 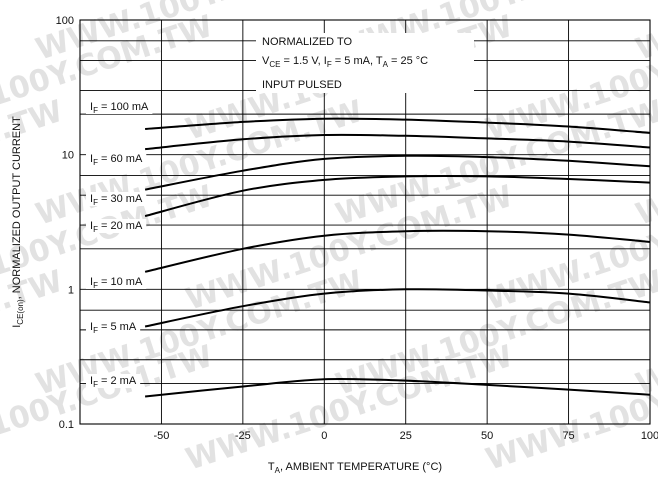 I want to click on y-axis-title-rest: , NORMALIZED OUTPUT CURRENT, so click(x=17, y=207).